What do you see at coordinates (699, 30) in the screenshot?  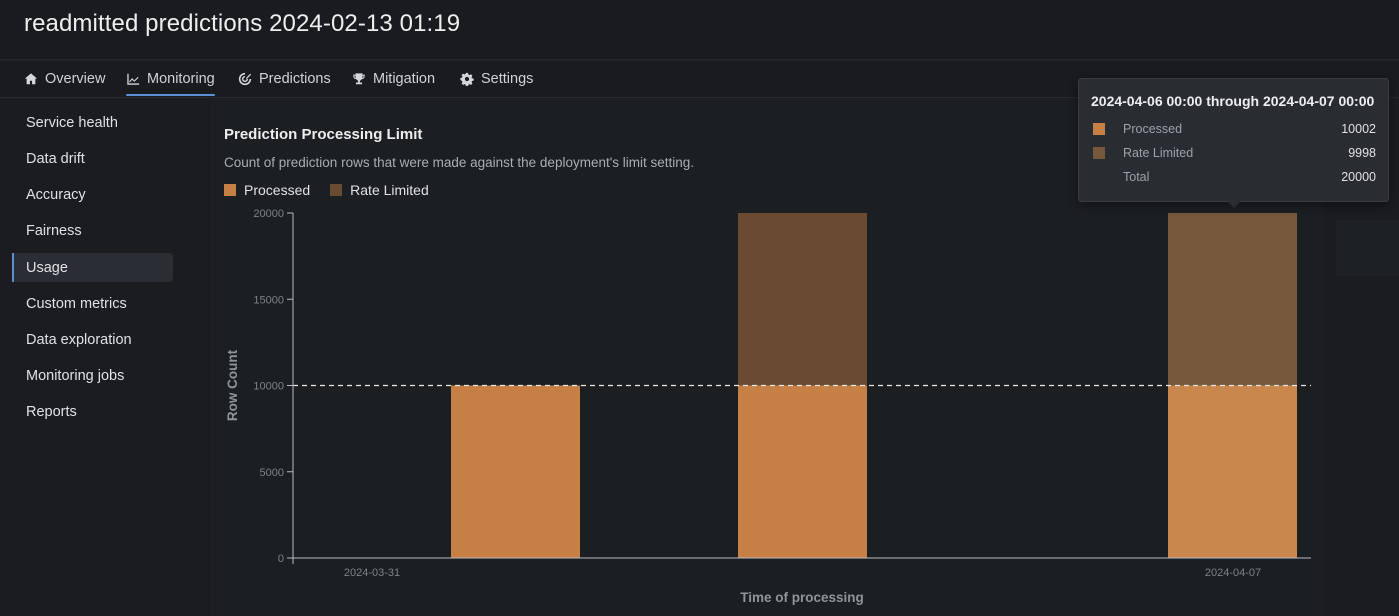 I see `page-header: readmitted predictions 2024-02-13 01:19` at bounding box center [699, 30].